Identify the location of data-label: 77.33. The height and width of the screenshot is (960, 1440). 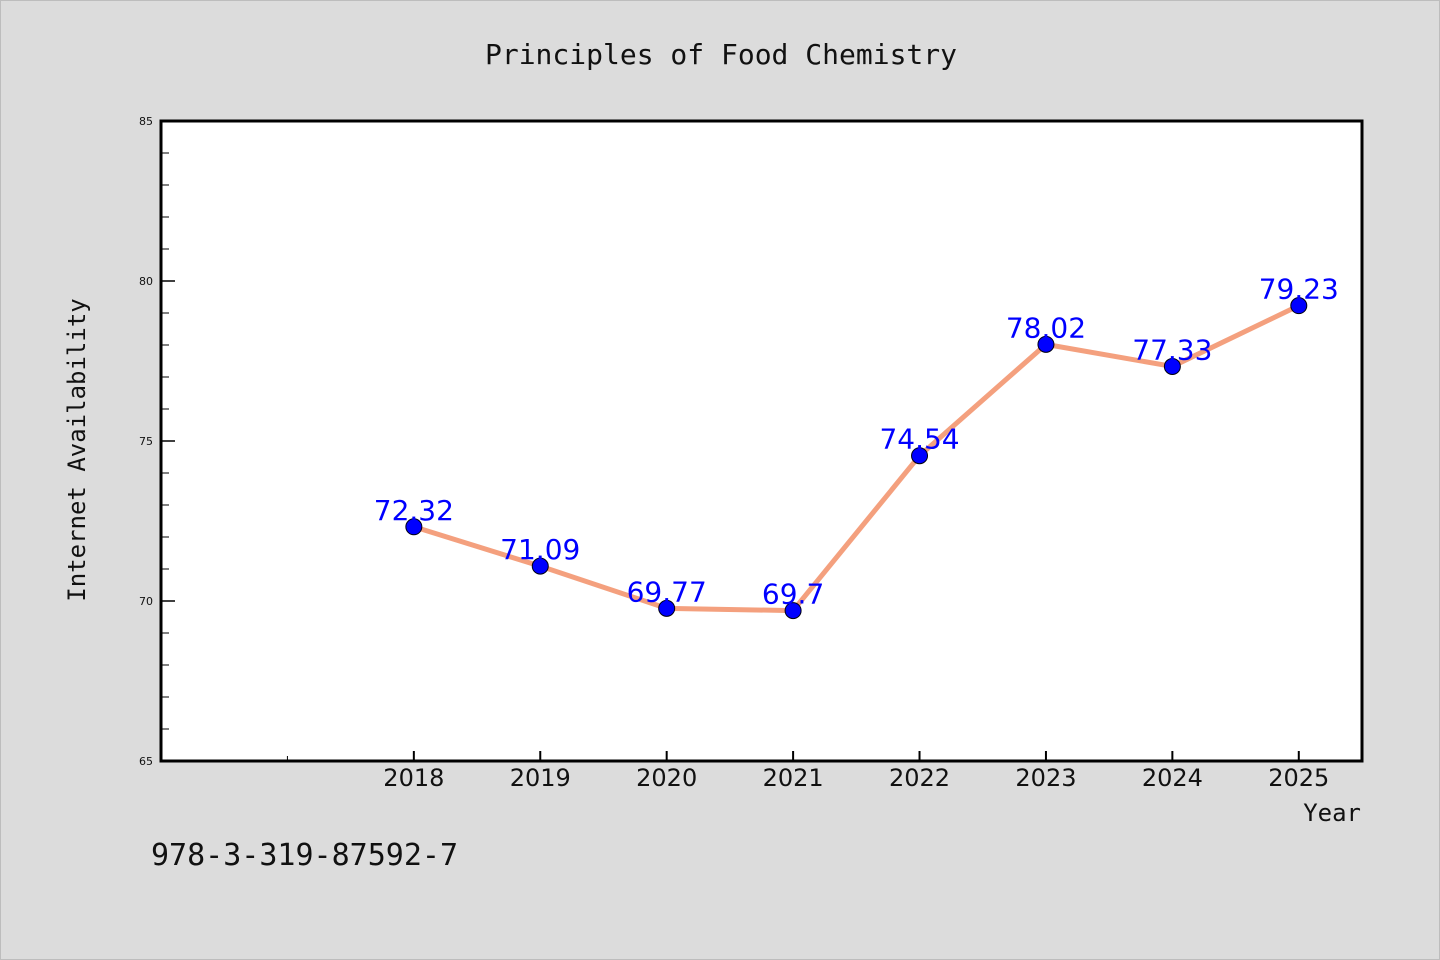
(1172, 349).